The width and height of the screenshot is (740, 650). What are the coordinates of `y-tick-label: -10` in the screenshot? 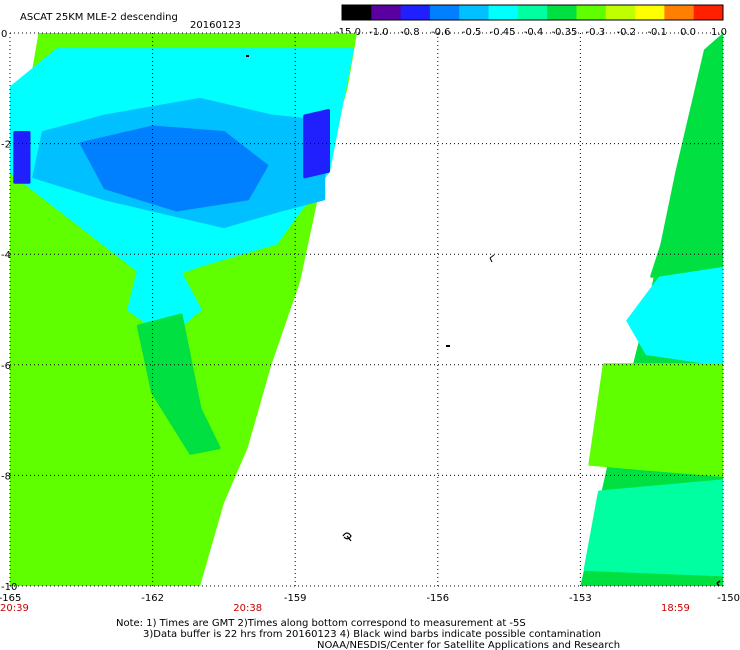 It's located at (9, 587).